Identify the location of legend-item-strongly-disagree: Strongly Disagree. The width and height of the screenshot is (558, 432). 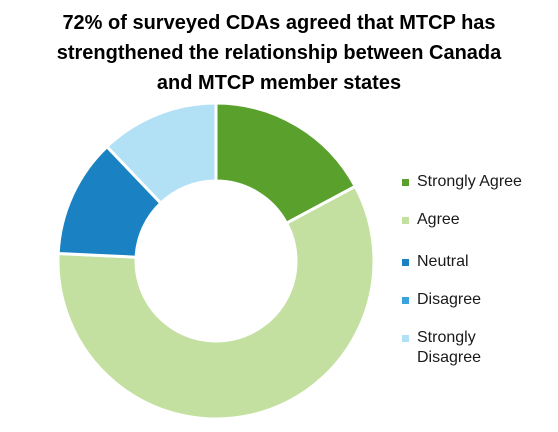
(464, 348).